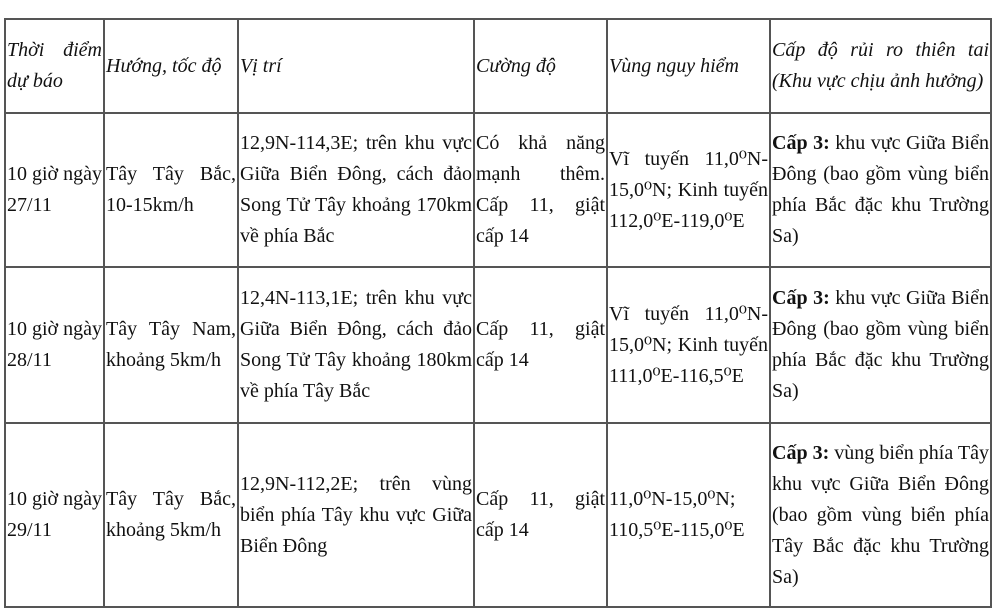 The height and width of the screenshot is (610, 1000). What do you see at coordinates (171, 66) in the screenshot?
I see `header-direction: Hướng, tốc độ` at bounding box center [171, 66].